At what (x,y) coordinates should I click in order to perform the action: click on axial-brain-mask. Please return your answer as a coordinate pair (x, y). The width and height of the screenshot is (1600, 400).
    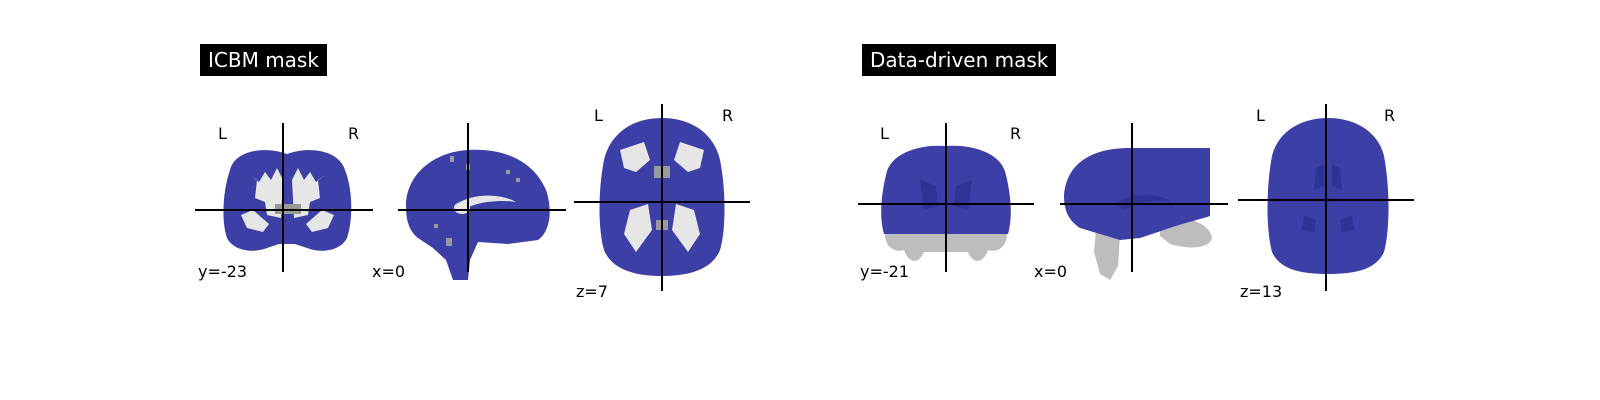
    Looking at the image, I should click on (1328, 196).